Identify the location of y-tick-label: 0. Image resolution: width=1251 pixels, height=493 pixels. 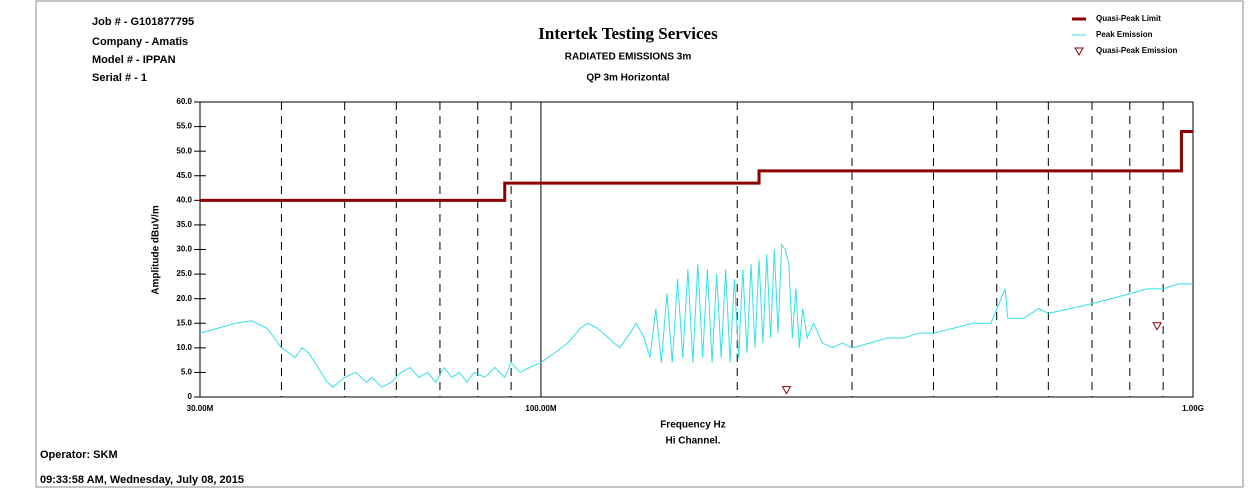
(190, 396).